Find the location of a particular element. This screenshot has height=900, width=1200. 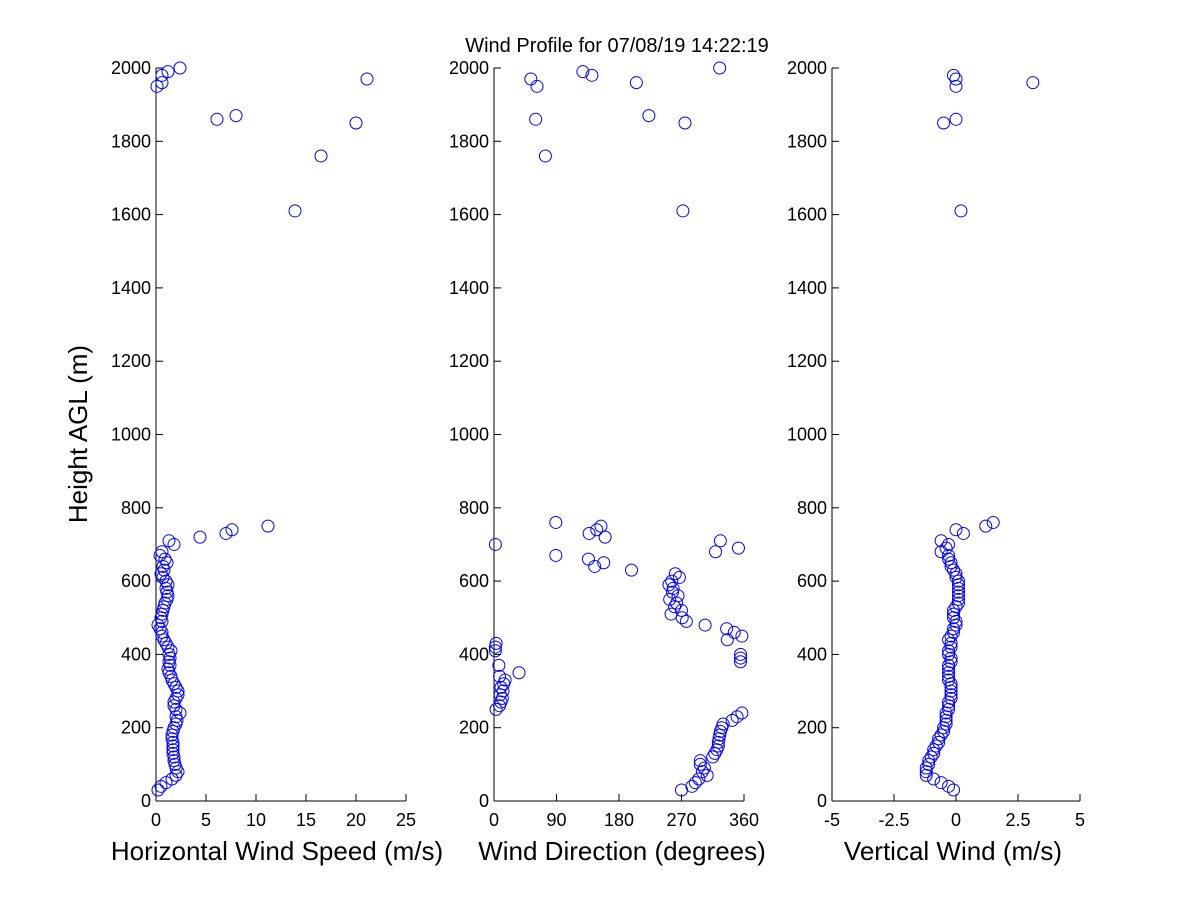

x-tick-label: 270 is located at coordinates (681, 820).